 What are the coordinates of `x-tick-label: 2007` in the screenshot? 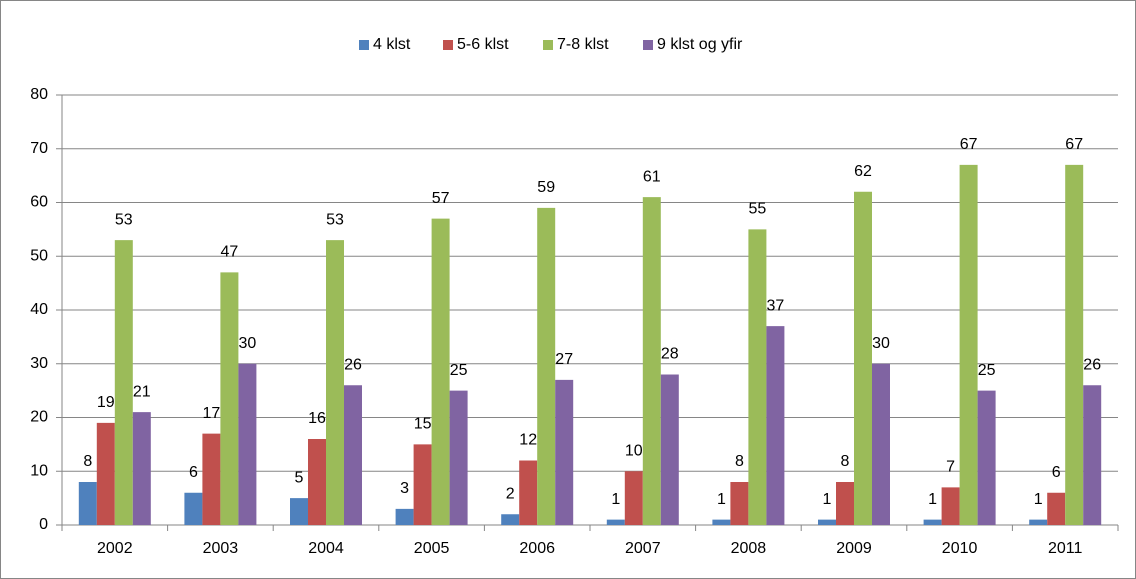 It's located at (643, 548).